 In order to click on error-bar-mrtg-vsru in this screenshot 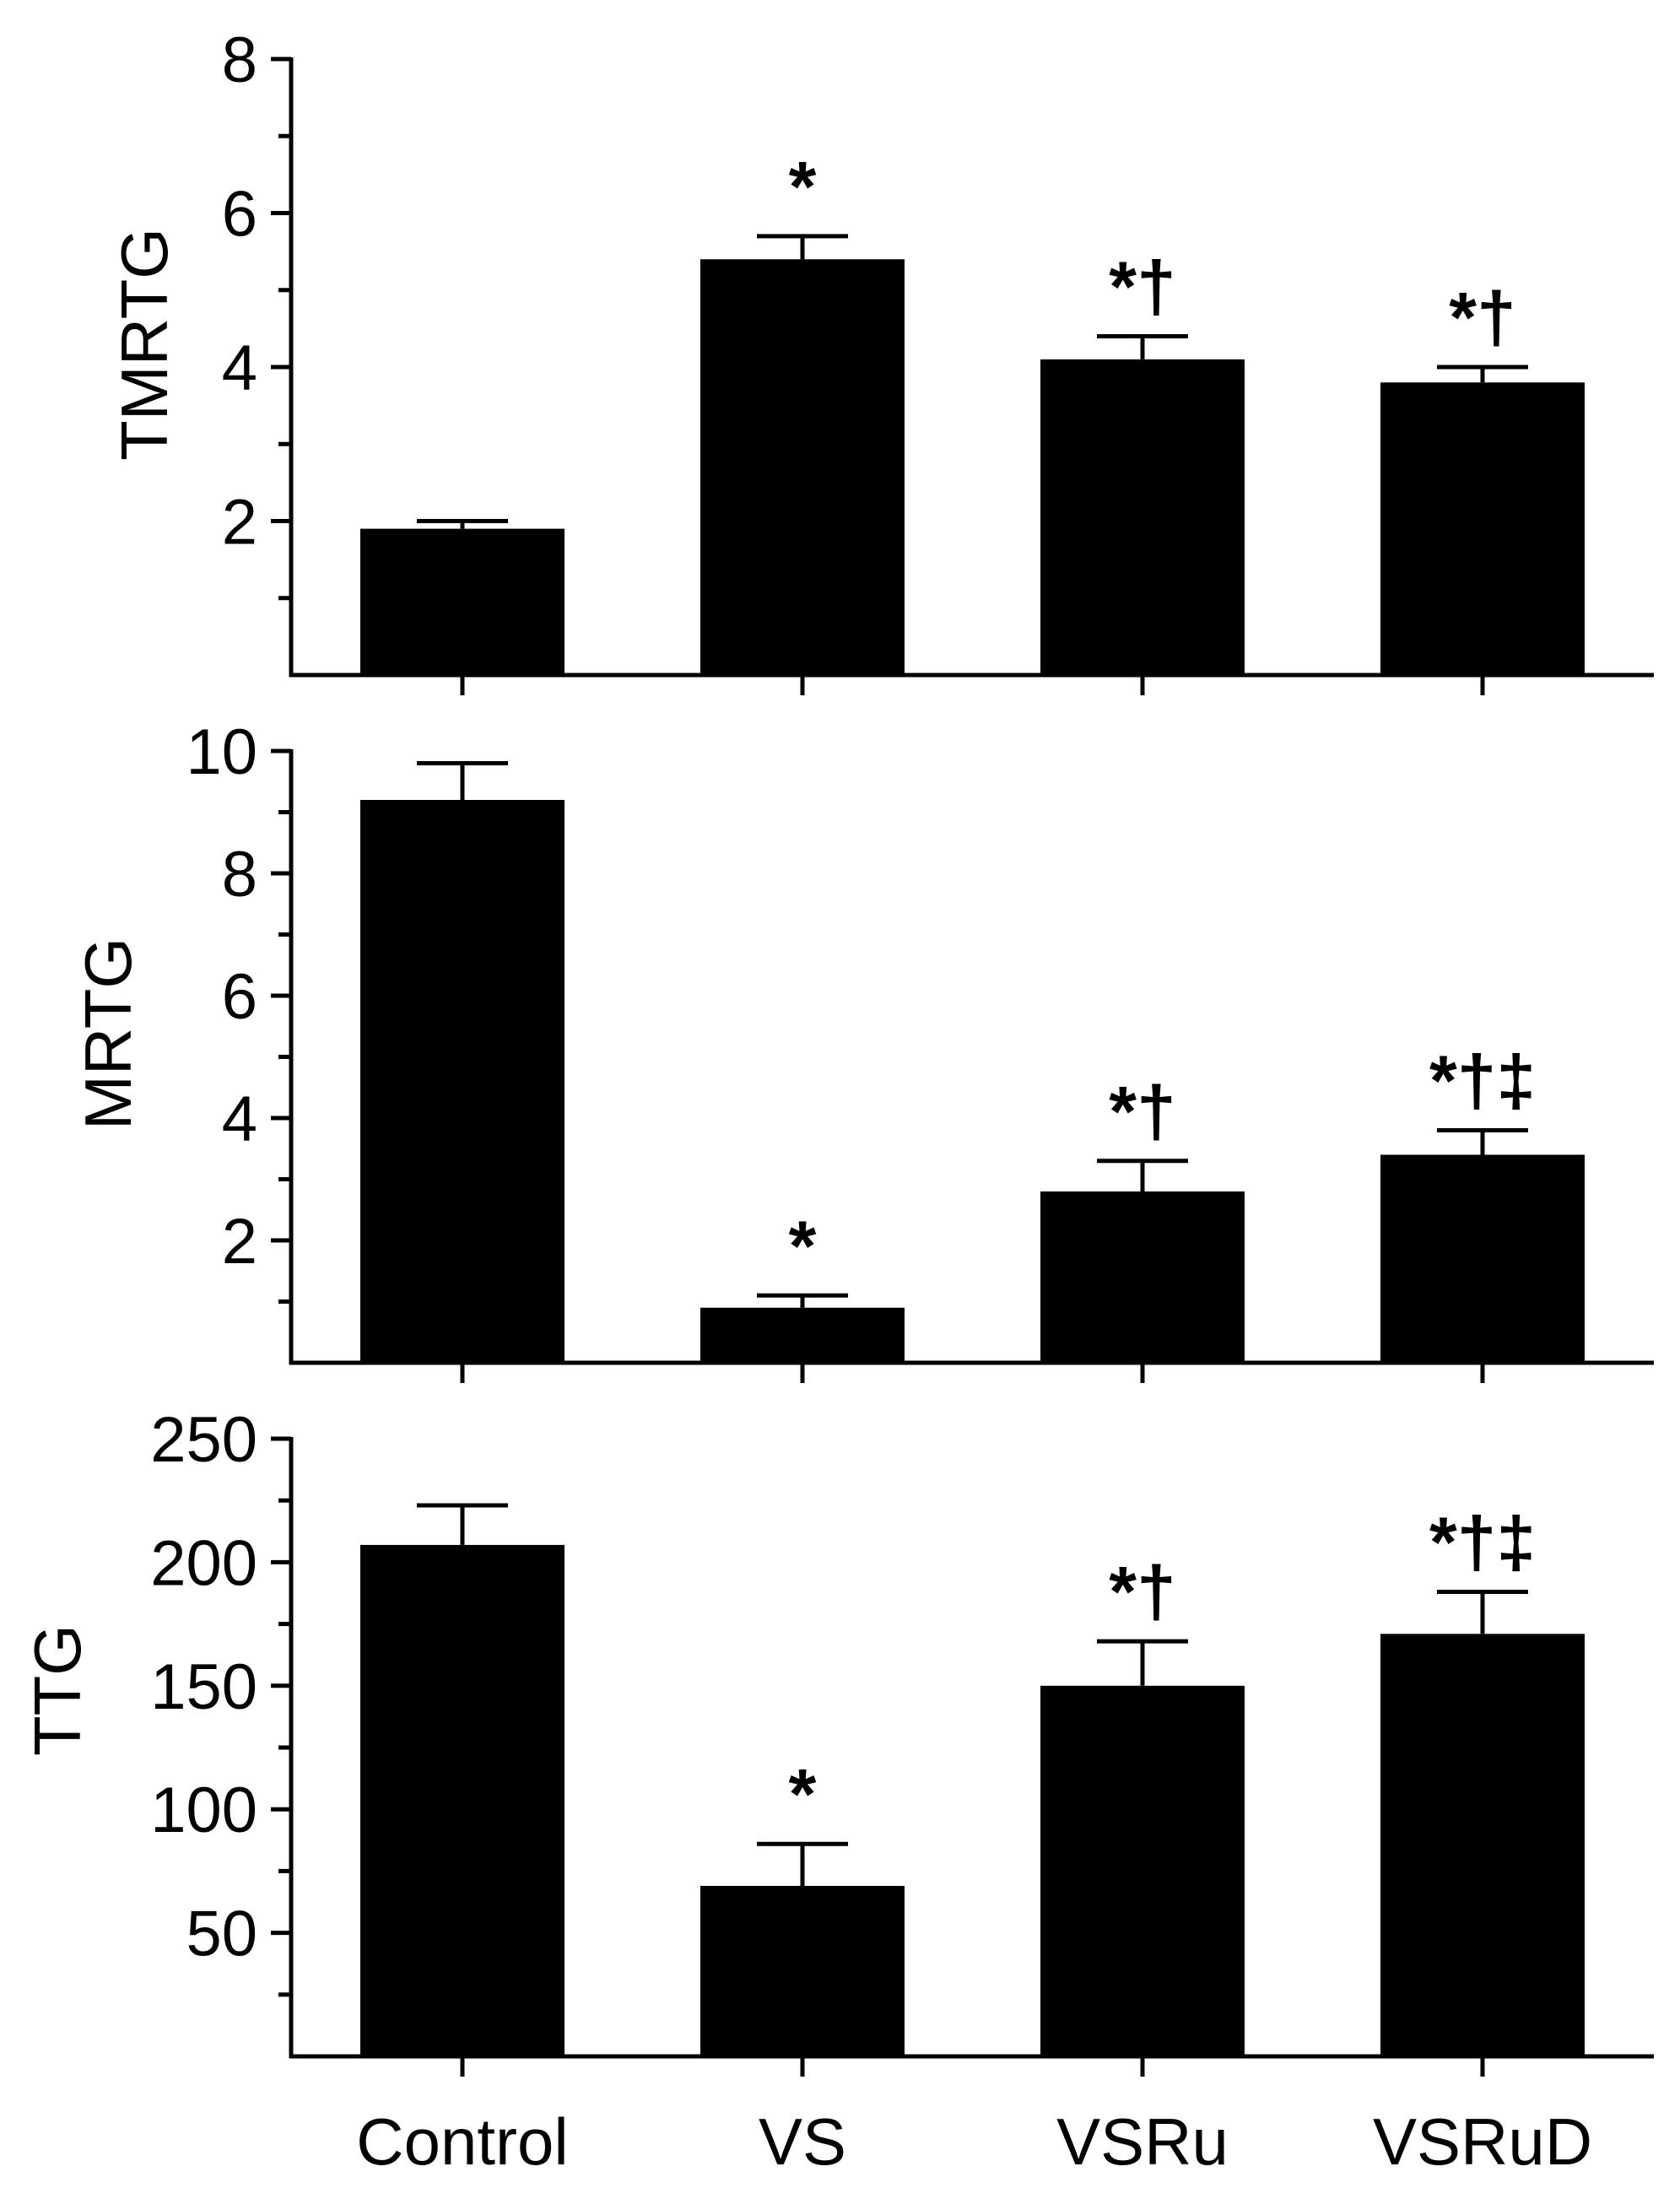, I will do `click(1142, 1175)`.